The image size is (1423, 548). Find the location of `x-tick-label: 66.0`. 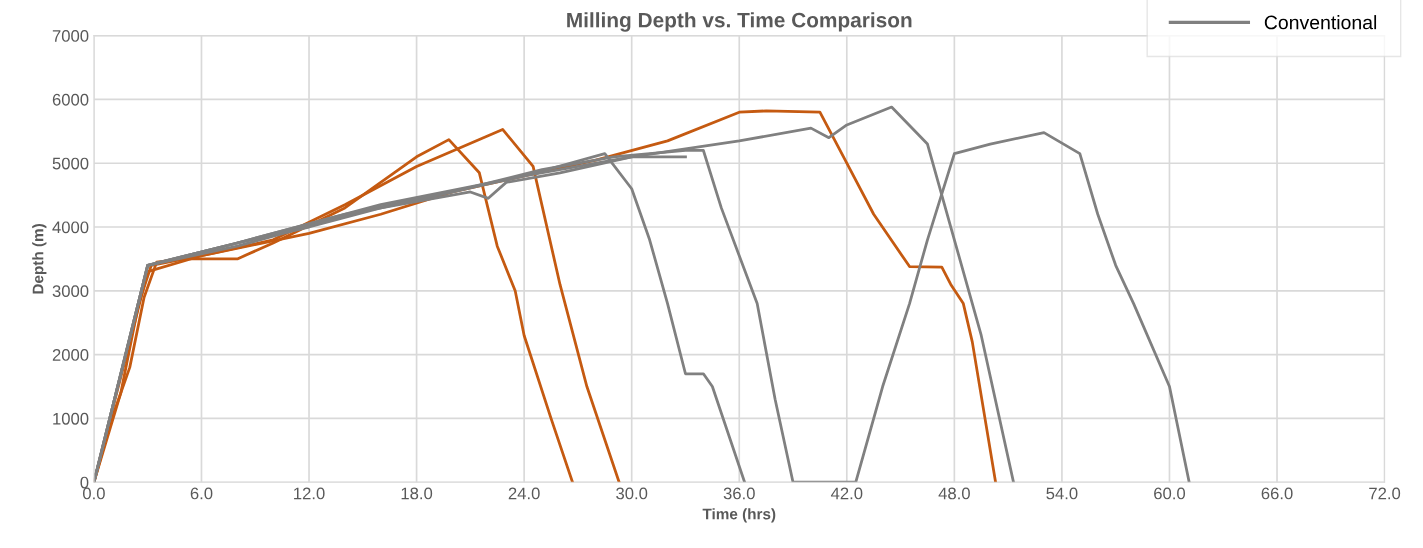

x-tick-label: 66.0 is located at coordinates (1277, 493).